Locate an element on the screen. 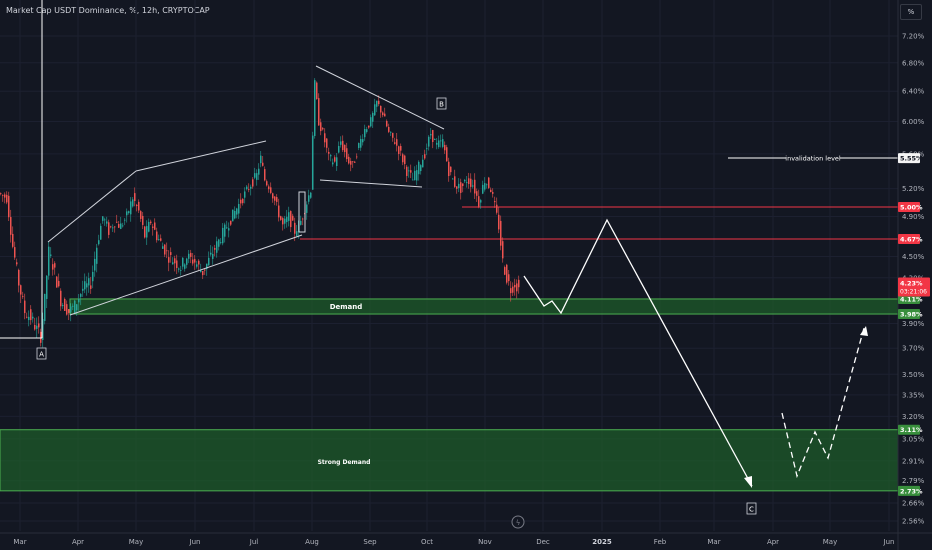 The image size is (932, 550). y-tick-label: 2.79% is located at coordinates (913, 481).